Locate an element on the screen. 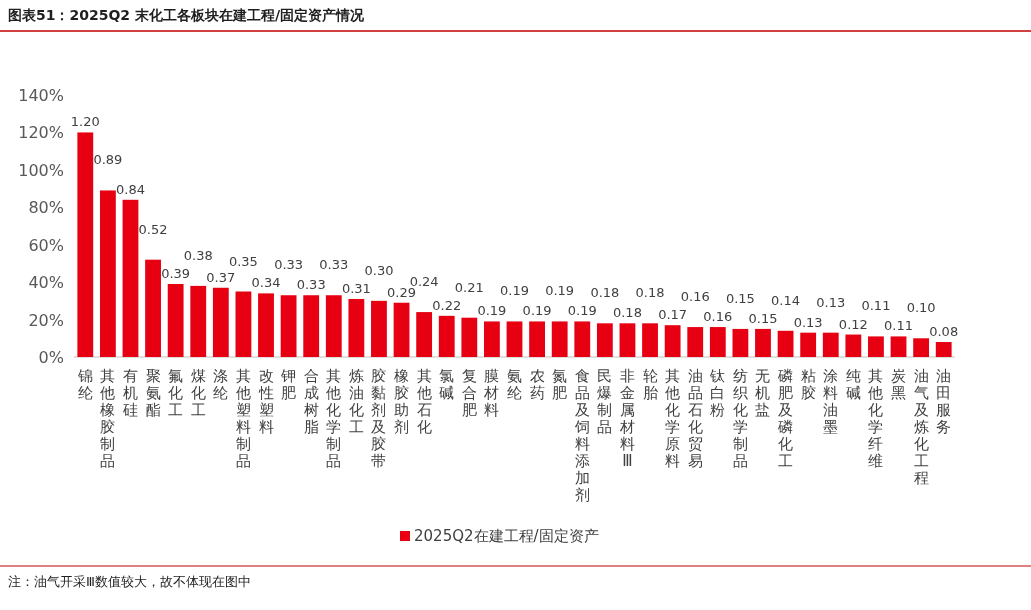  x-tick-label: 粘胶 is located at coordinates (808, 384).